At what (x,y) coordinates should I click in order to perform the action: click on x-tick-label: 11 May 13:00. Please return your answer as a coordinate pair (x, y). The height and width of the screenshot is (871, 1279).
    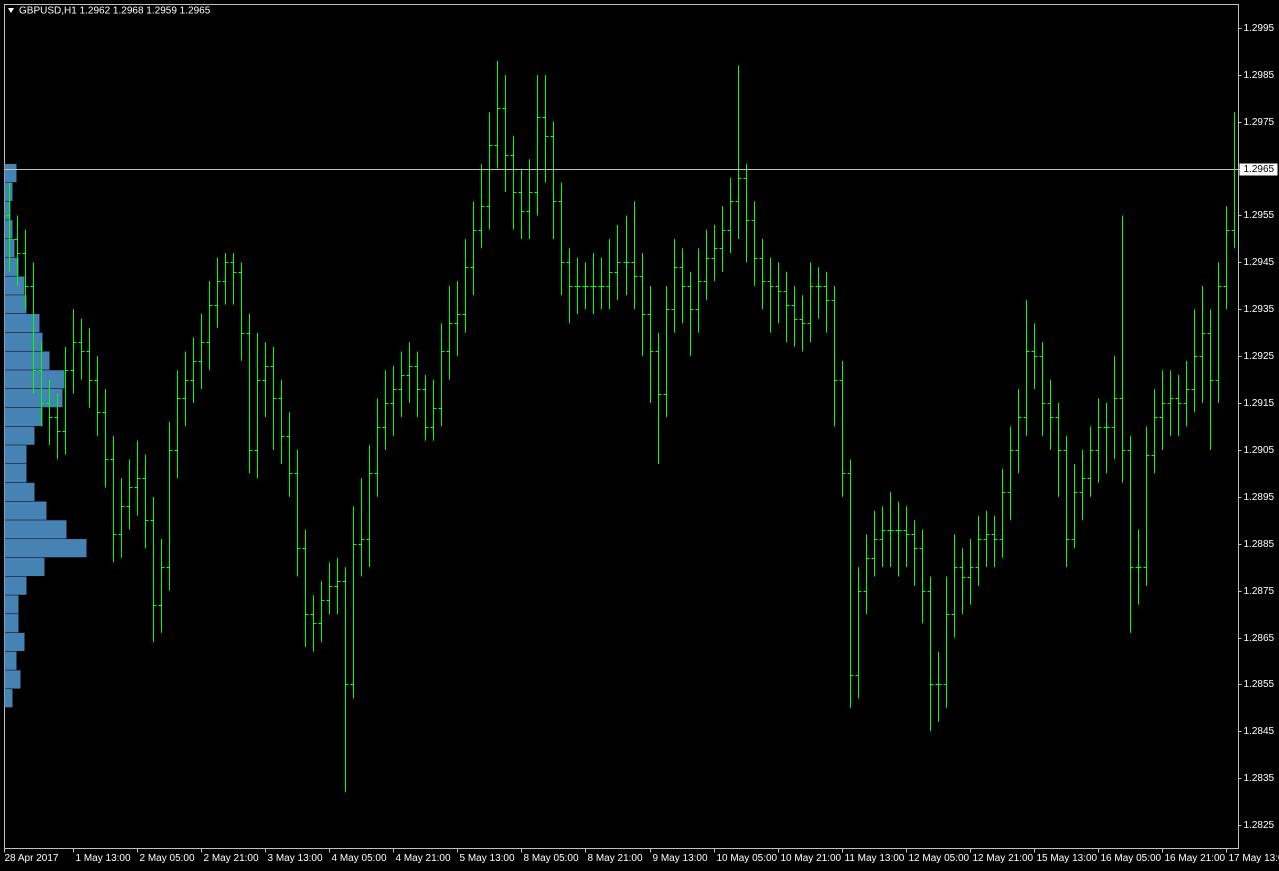
    Looking at the image, I should click on (875, 858).